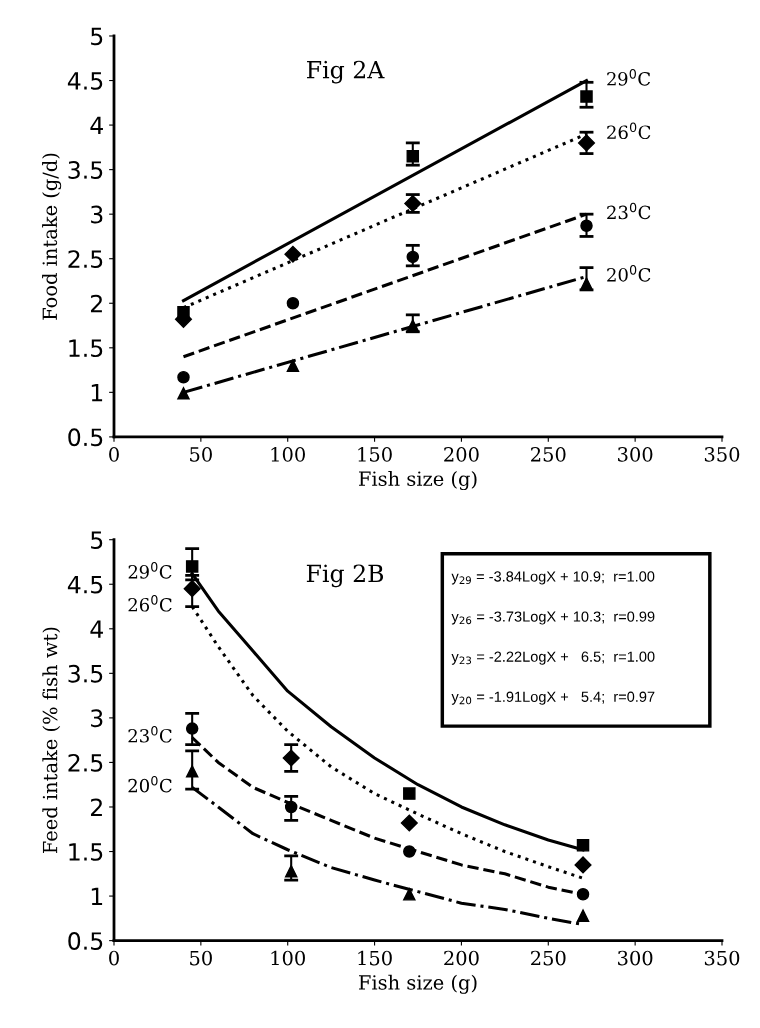 The width and height of the screenshot is (760, 1028). I want to click on y-axis-title: Feed intake (% fish wt), so click(51, 740).